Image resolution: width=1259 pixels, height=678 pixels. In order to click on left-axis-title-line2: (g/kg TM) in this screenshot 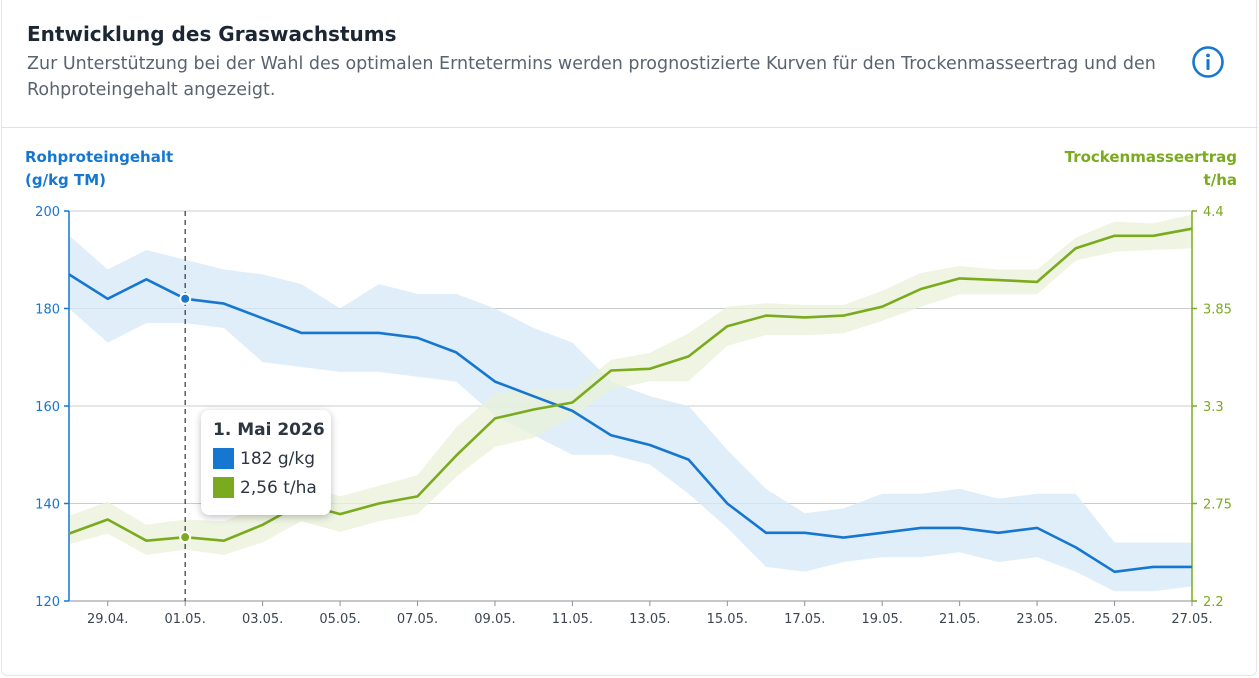, I will do `click(66, 180)`.